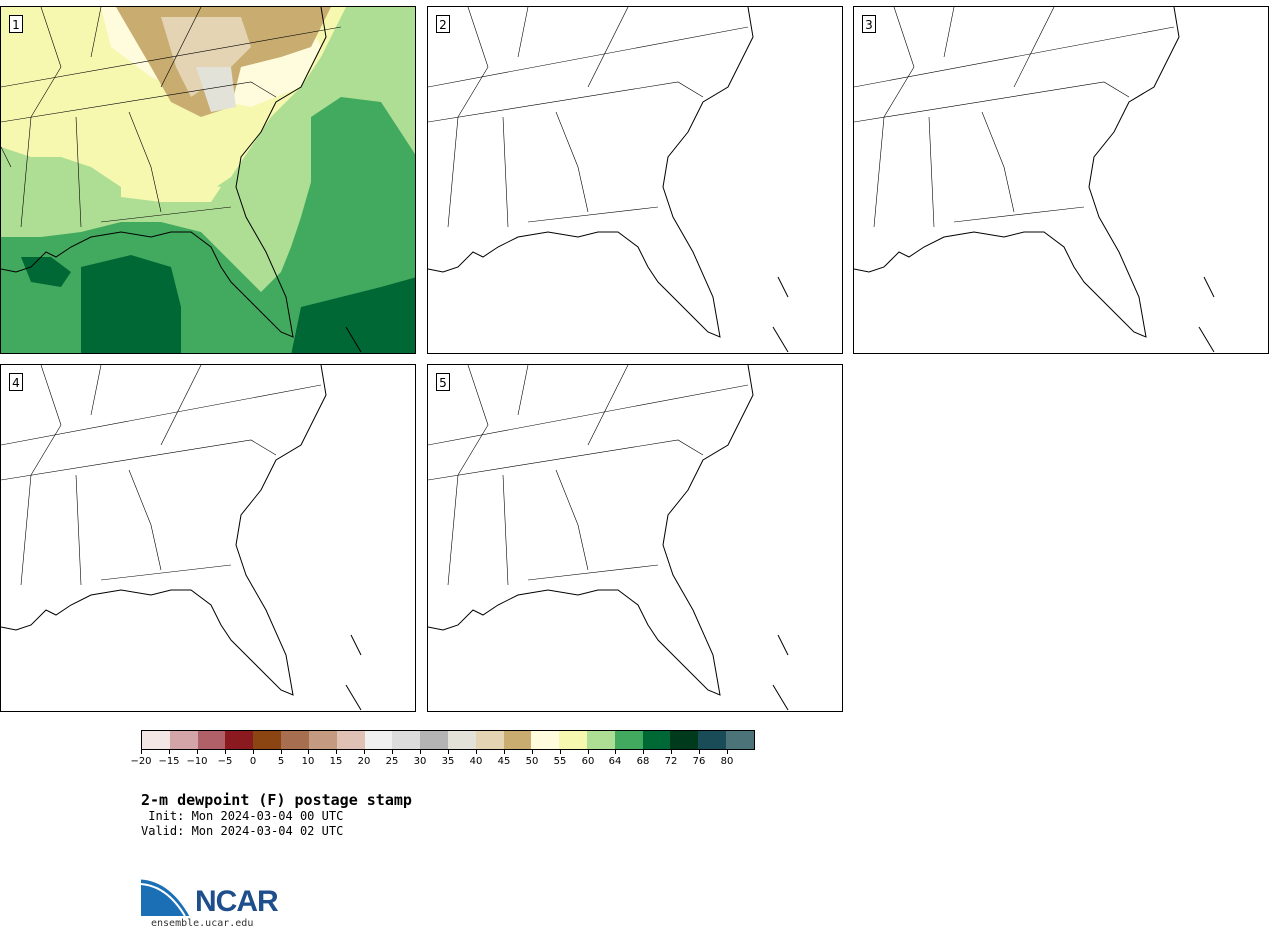  What do you see at coordinates (560, 761) in the screenshot?
I see `colorbar-tick-label: 55` at bounding box center [560, 761].